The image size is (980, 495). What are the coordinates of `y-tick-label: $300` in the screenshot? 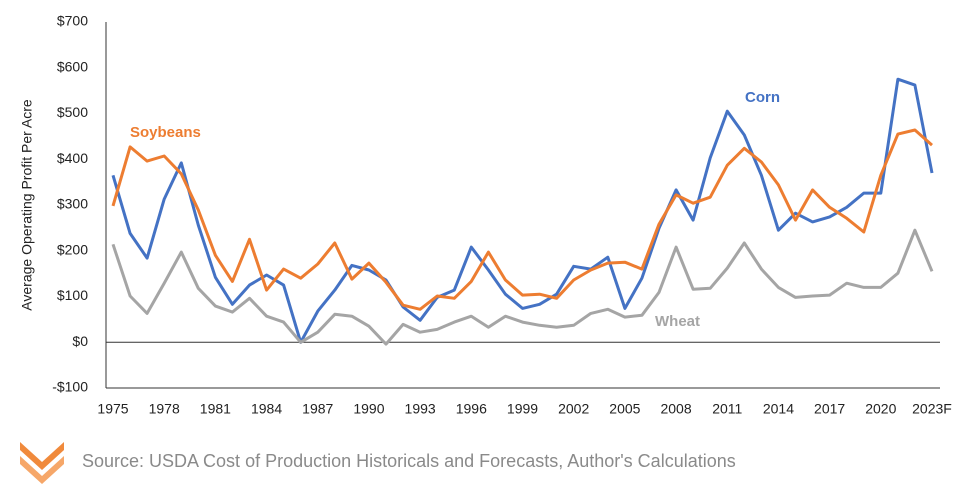 It's located at (72, 204).